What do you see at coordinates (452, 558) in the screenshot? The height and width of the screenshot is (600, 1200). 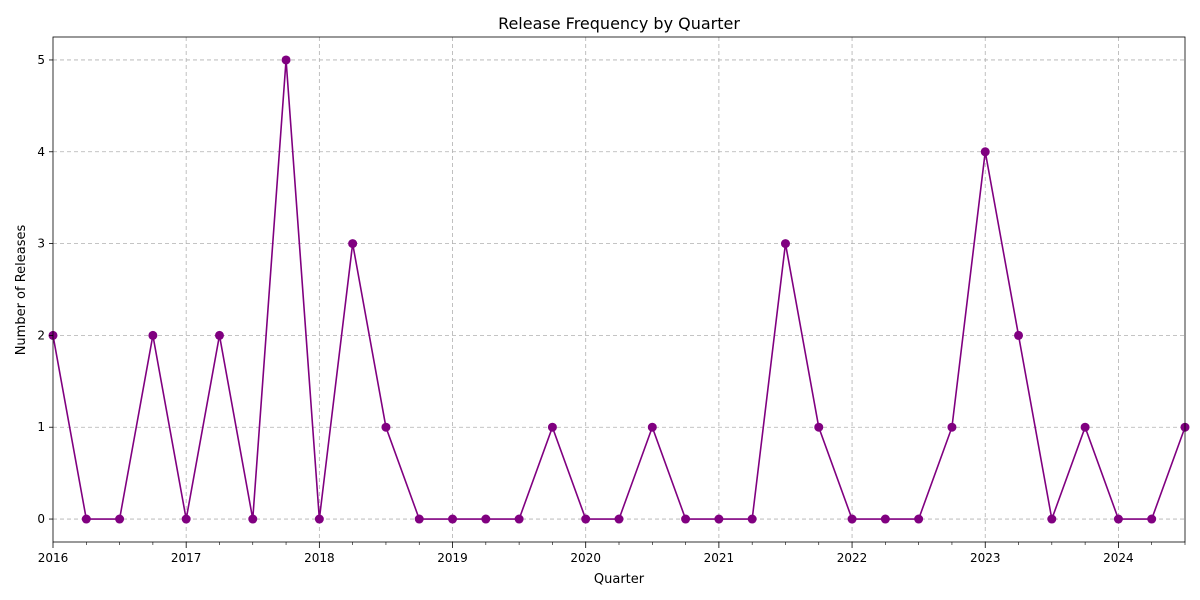 I see `x-tick-label: 2019` at bounding box center [452, 558].